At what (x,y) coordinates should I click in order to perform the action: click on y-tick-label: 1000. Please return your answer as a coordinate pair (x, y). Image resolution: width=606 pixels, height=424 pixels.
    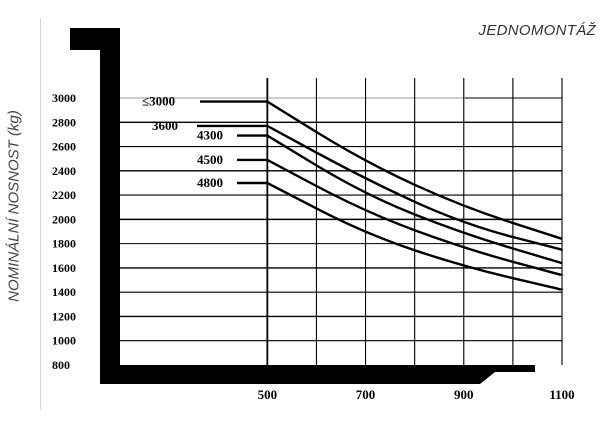
    Looking at the image, I should click on (64, 341).